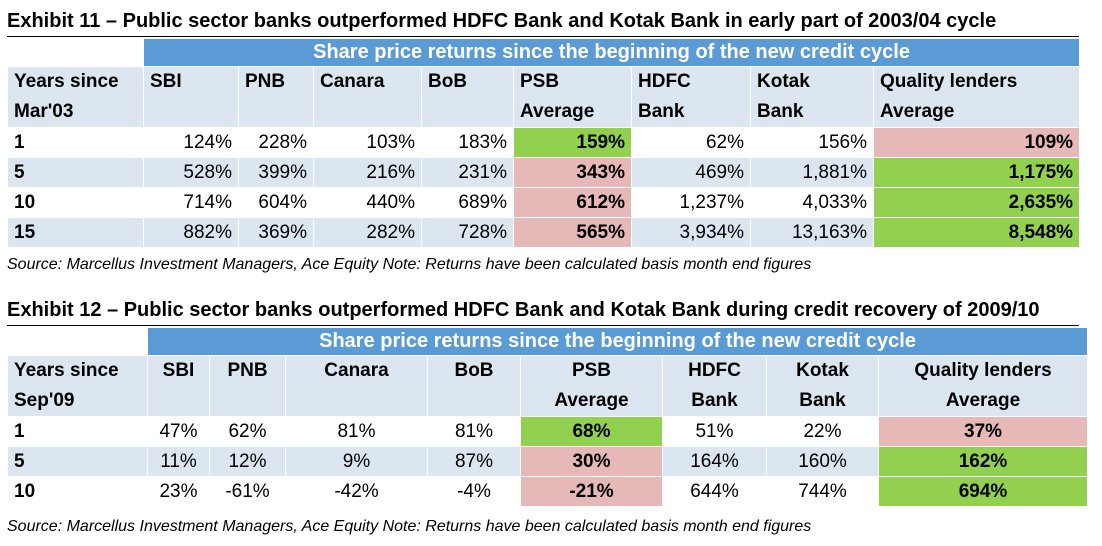 This screenshot has width=1102, height=546. I want to click on table-cell: -42%, so click(356, 491).